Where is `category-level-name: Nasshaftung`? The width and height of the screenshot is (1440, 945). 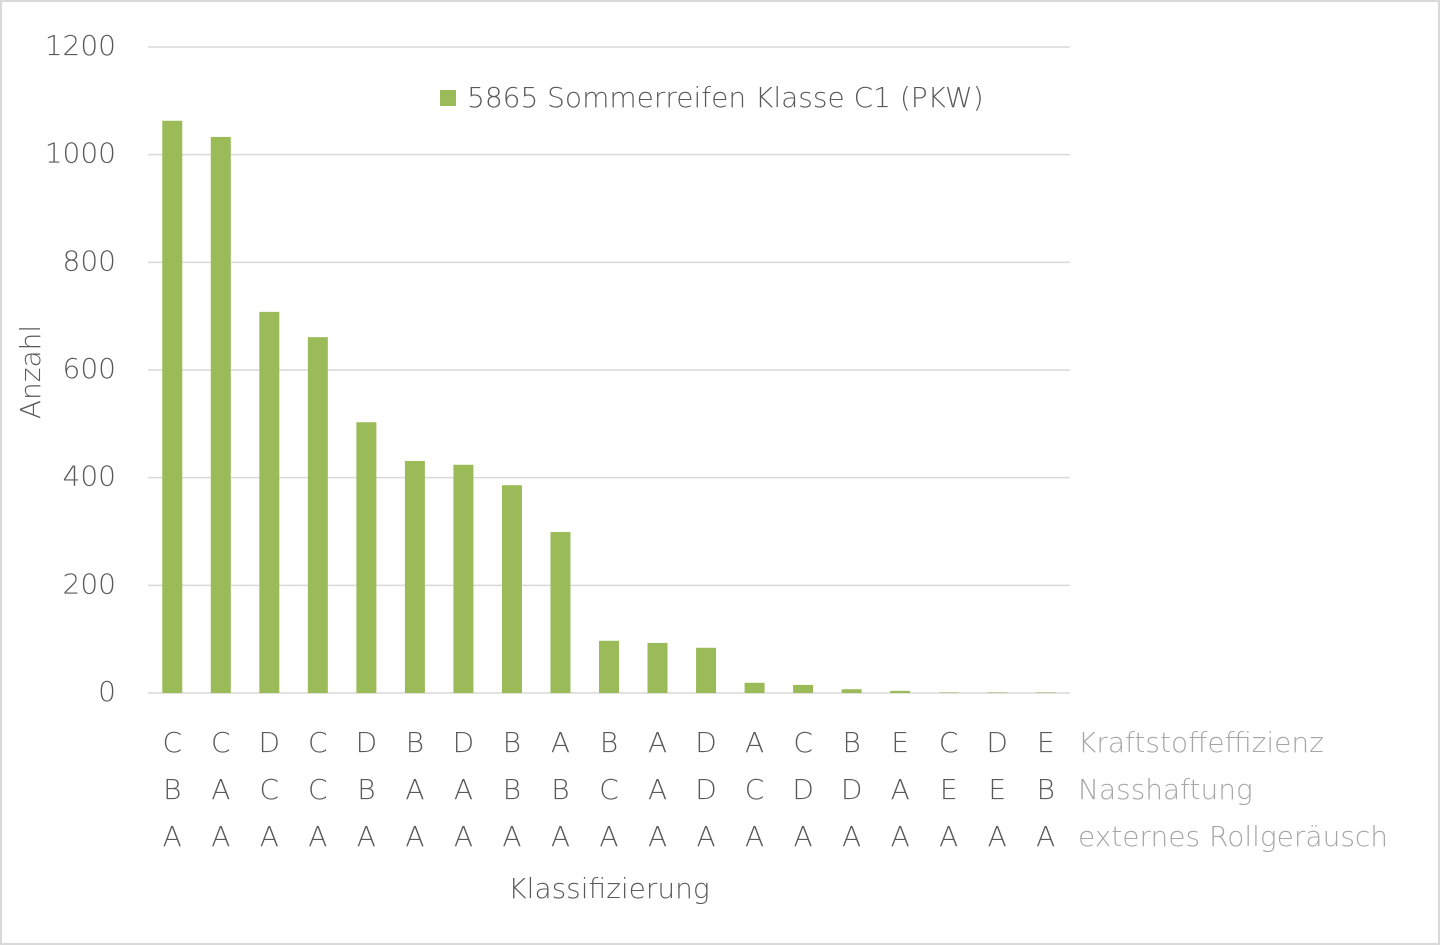 category-level-name: Nasshaftung is located at coordinates (1165, 789).